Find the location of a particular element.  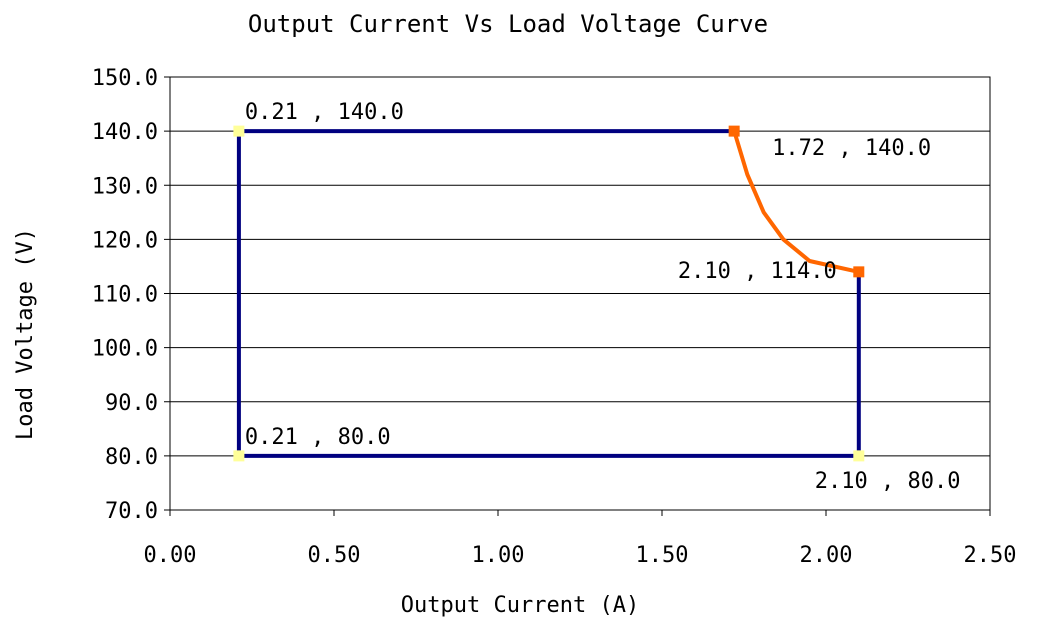

y-tick-label: 70.0 is located at coordinates (131, 511).